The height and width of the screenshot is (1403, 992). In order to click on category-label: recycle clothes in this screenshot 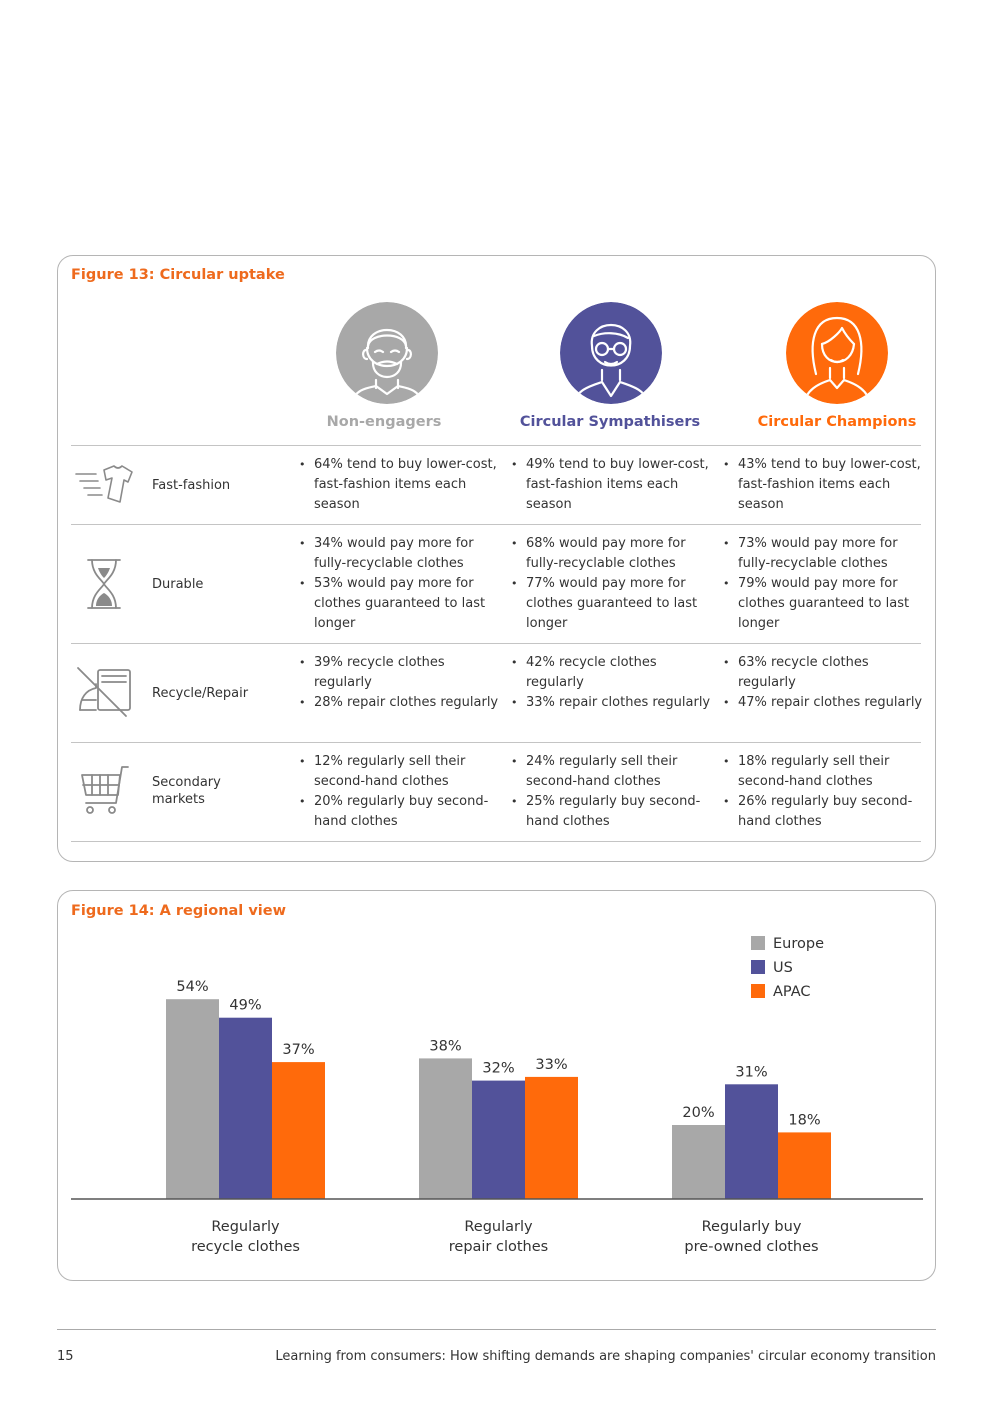, I will do `click(245, 1247)`.